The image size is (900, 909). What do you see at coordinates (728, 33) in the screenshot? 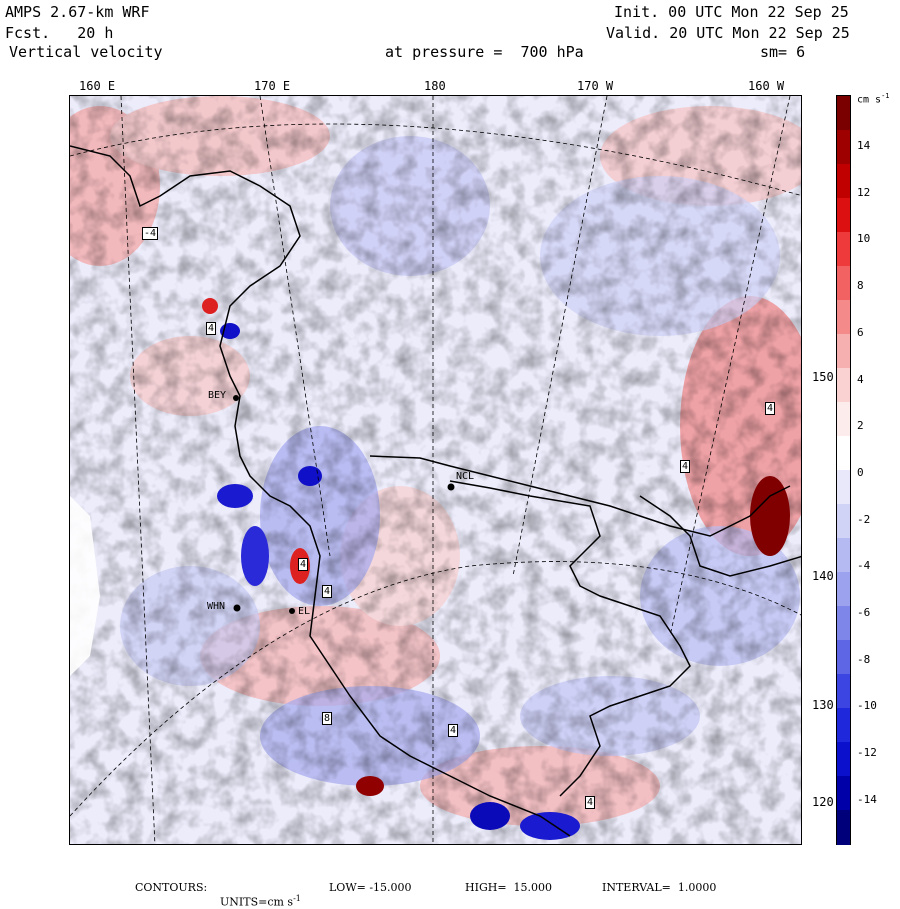
I see `valid-time: Valid. 20 UTC Mon 22 Sep 25` at bounding box center [728, 33].